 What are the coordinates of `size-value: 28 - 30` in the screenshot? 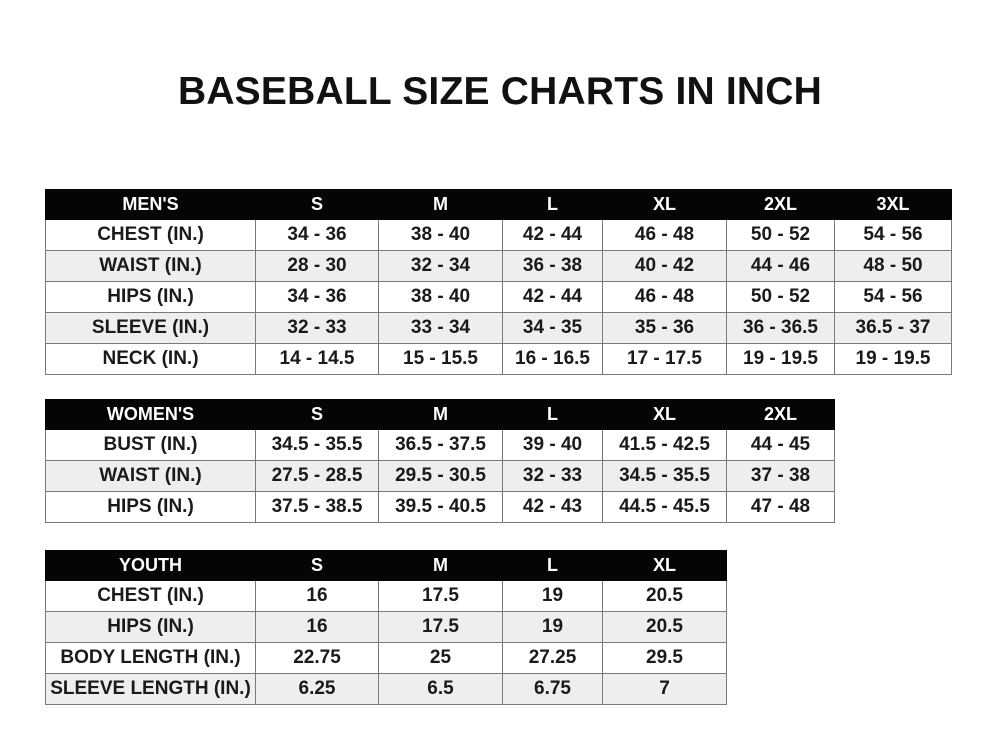 It's located at (317, 266).